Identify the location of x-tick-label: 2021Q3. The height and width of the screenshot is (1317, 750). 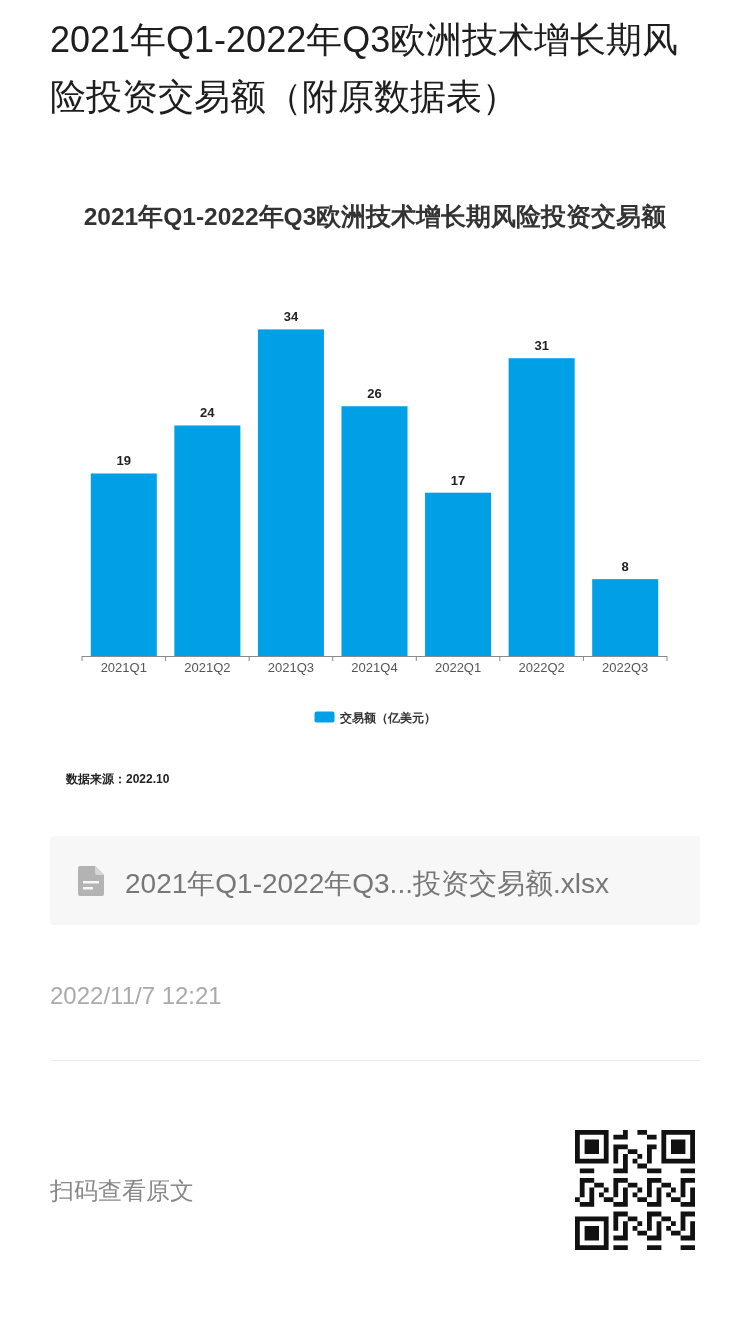
(291, 667).